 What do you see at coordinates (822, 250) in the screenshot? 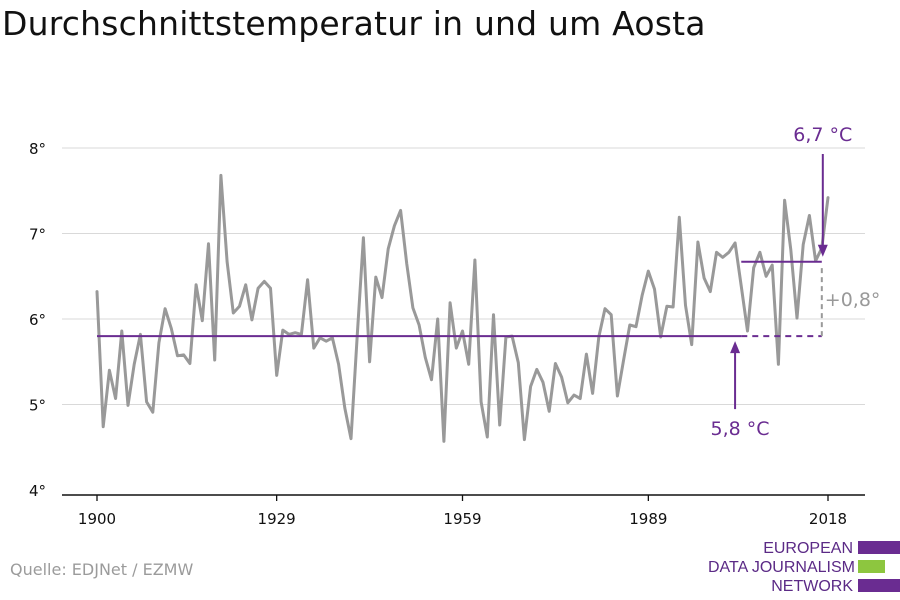
I see `recent-arrow-head` at bounding box center [822, 250].